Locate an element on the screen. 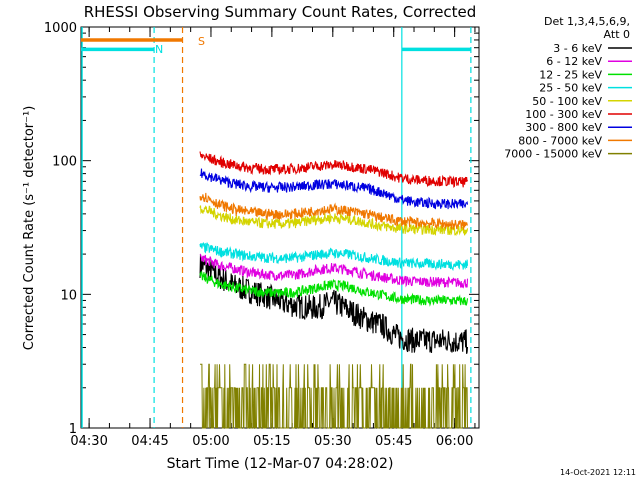  legend-header-line-1: Det 1,3,4,5,6,9, is located at coordinates (587, 21).